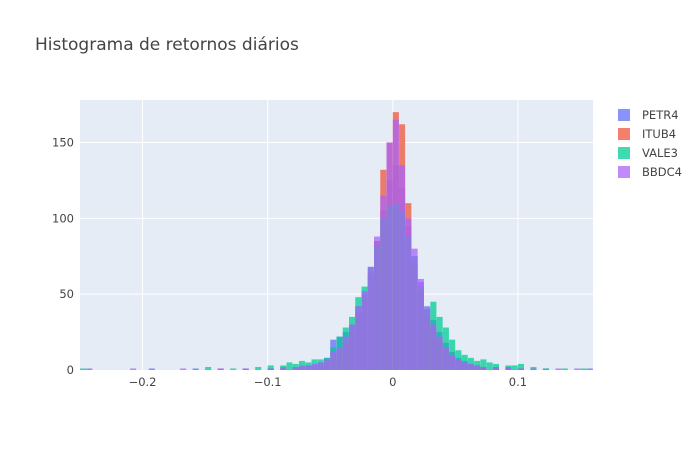 The image size is (700, 450). I want to click on legend-item-itub4: ITUB4, so click(647, 134).